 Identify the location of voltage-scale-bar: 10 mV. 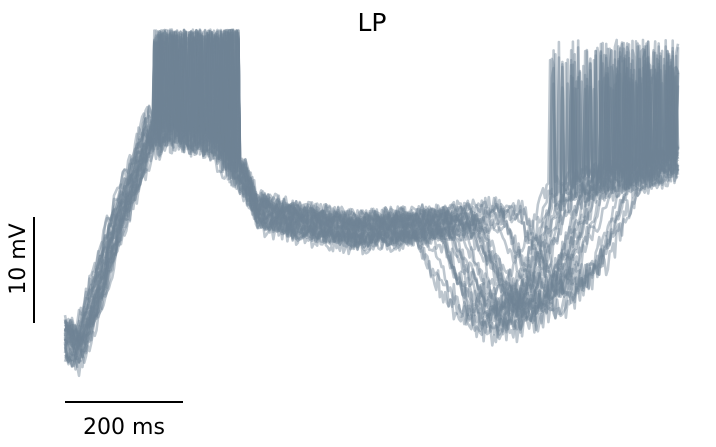
(20, 270).